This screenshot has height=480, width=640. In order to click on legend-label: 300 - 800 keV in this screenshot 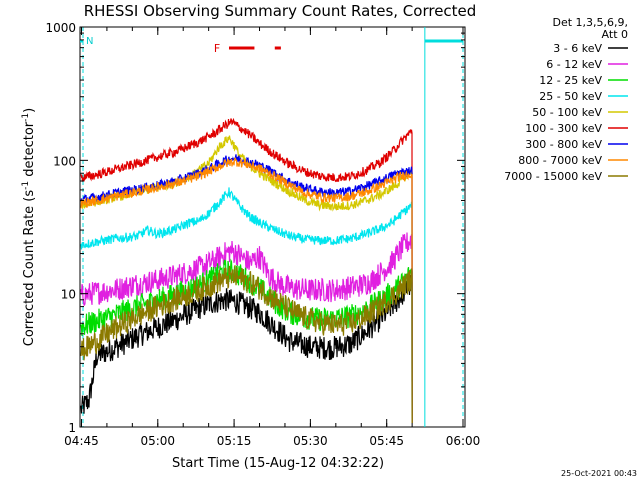, I will do `click(563, 144)`.